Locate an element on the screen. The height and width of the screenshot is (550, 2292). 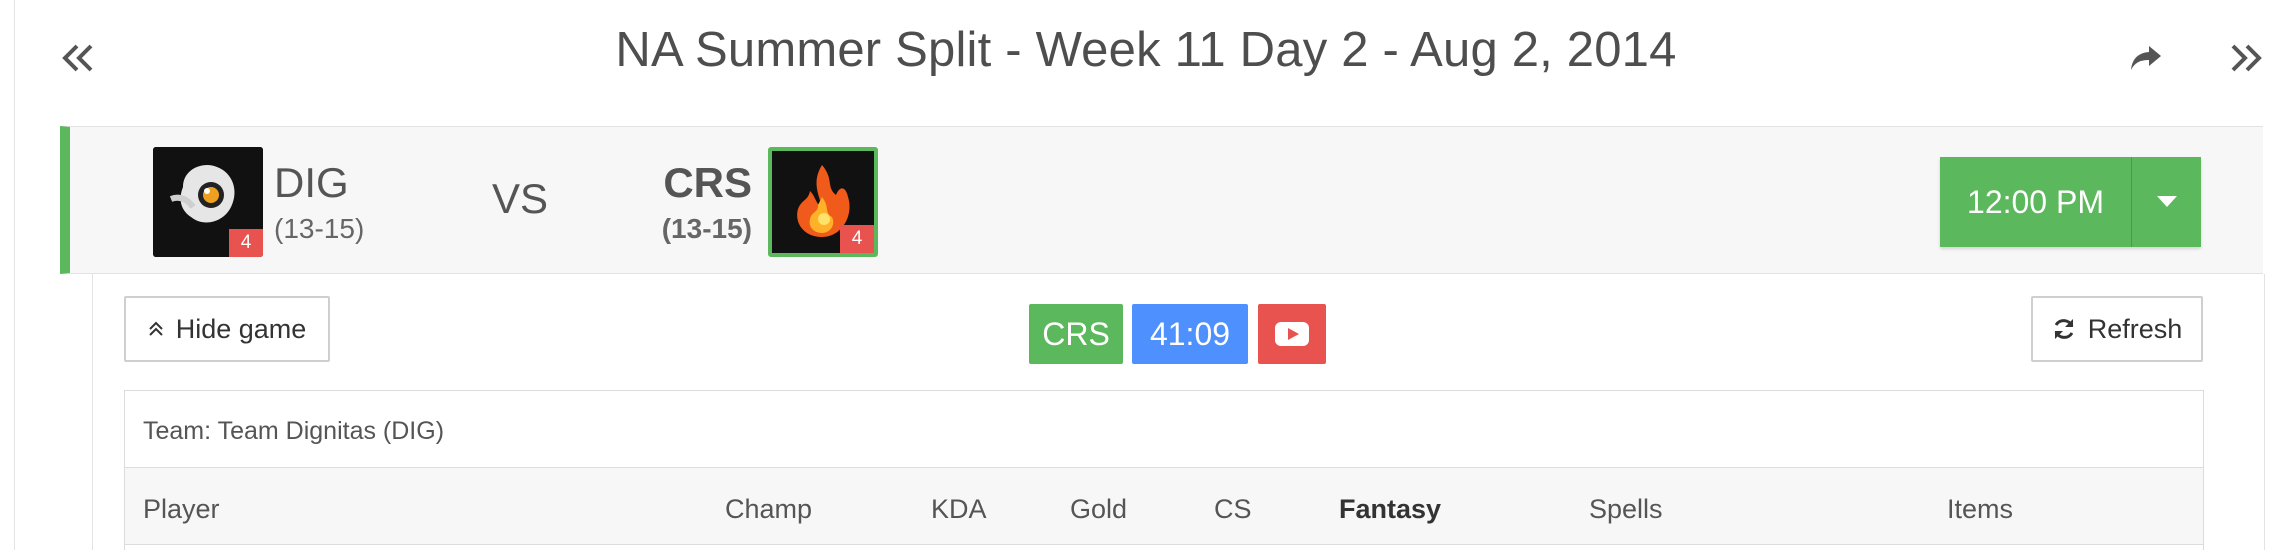
column-header-cs: CS is located at coordinates (1233, 509).